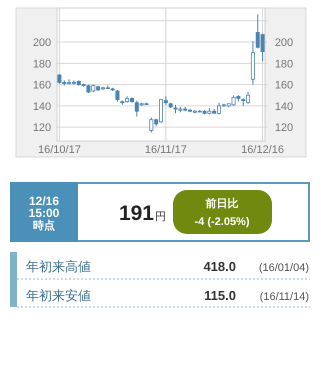 The width and height of the screenshot is (328, 367). What do you see at coordinates (284, 64) in the screenshot?
I see `y2-tick-label: 180` at bounding box center [284, 64].